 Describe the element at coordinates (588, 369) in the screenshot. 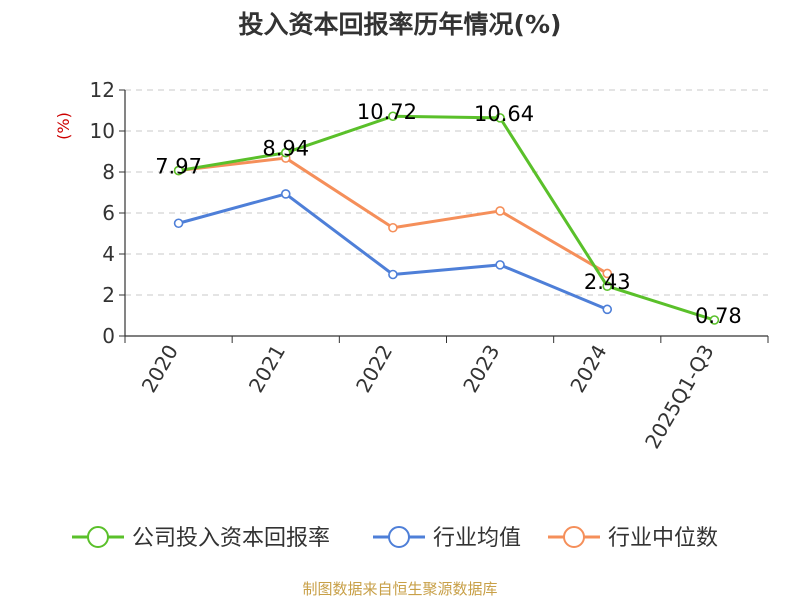

I see `x-tick-label: 2024` at that location.